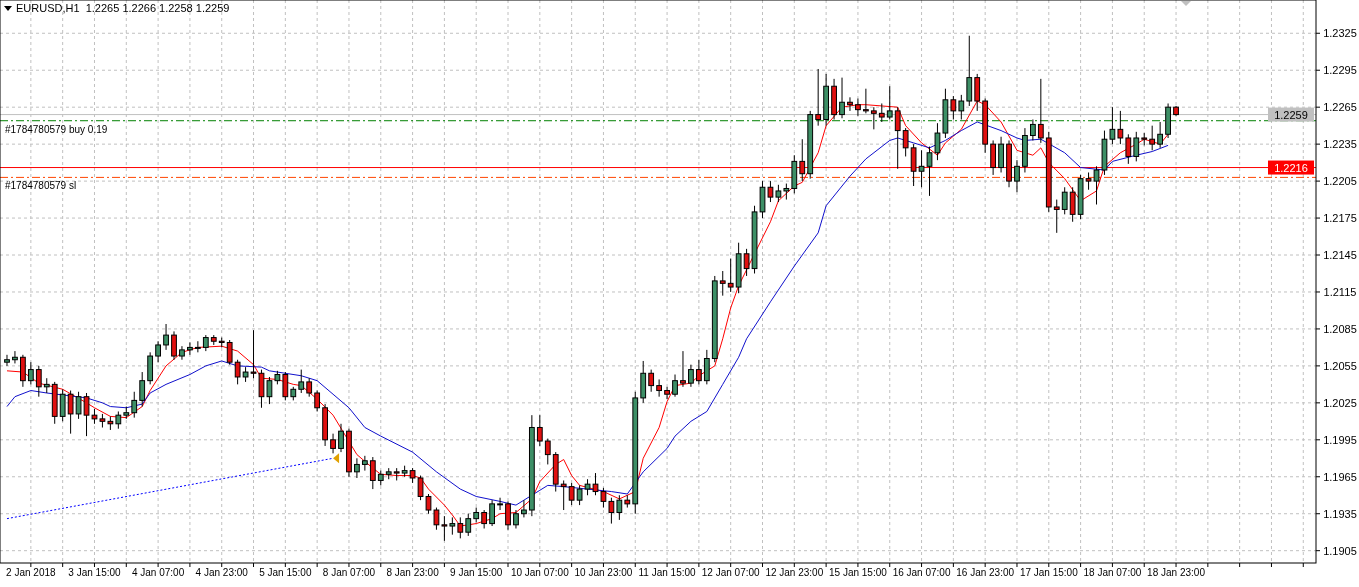 This screenshot has width=1359, height=587. I want to click on x-tick-label: 2 Jan 2018, so click(31, 572).